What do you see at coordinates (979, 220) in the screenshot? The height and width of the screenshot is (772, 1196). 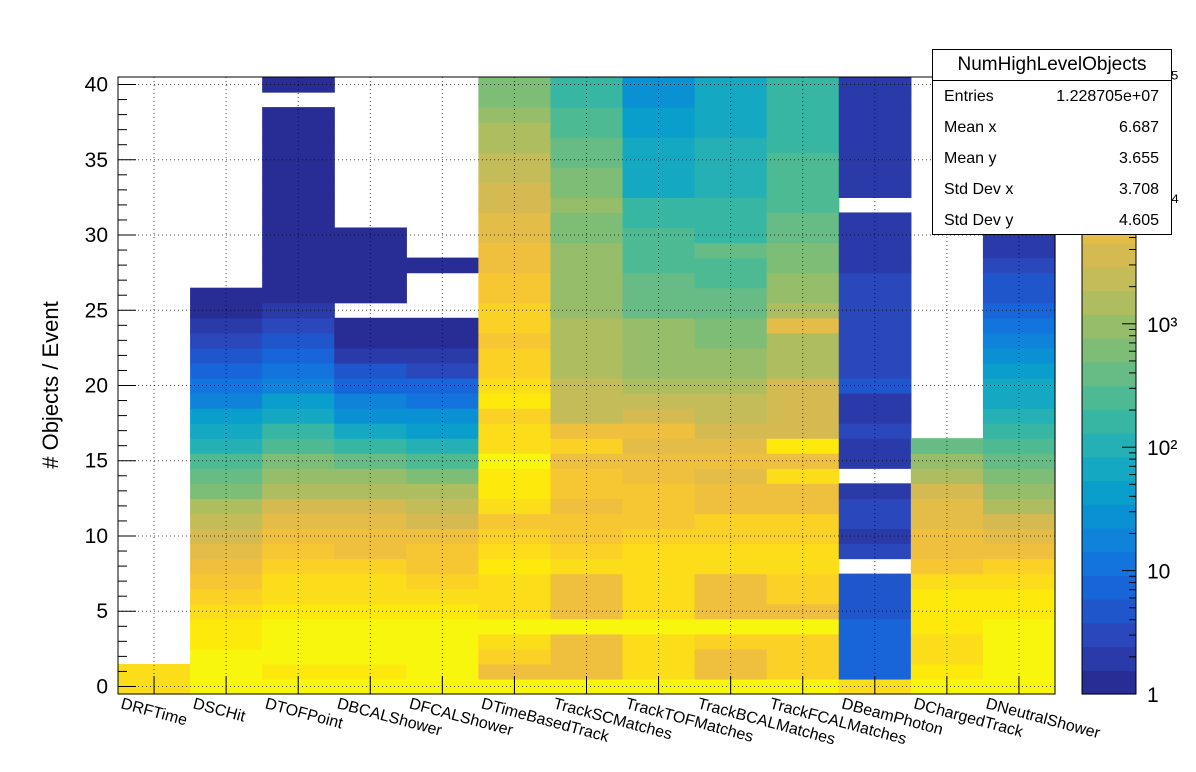 I see `stats-label: Std Dev y` at bounding box center [979, 220].